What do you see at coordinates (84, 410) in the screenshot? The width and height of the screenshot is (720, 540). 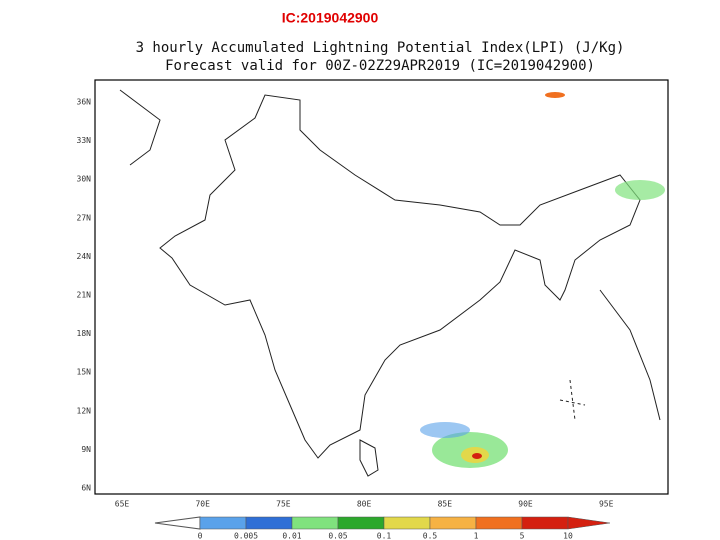 I see `lat-label: 12N` at bounding box center [84, 410].